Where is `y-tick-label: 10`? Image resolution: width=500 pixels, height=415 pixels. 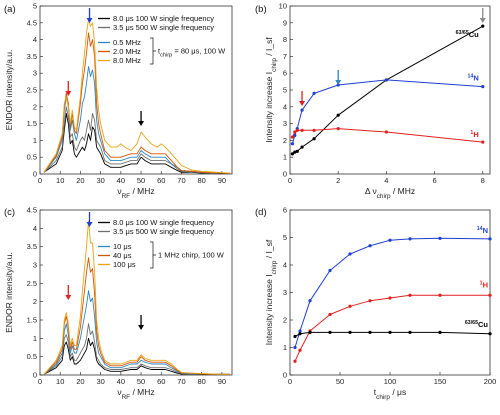
y-tick-label: 10 is located at coordinates (283, 6).